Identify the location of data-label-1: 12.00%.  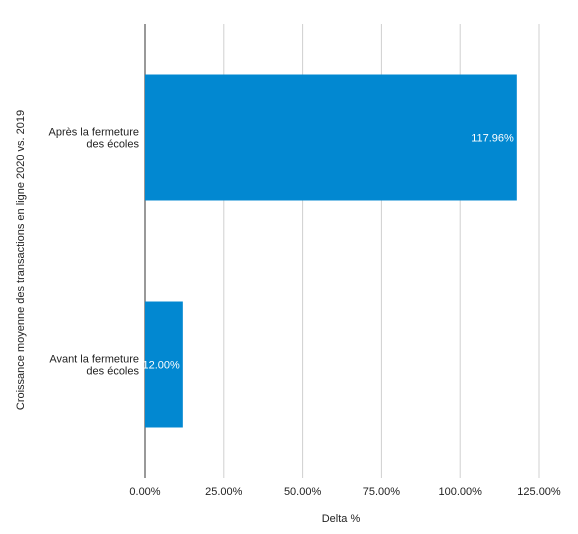
(162, 366).